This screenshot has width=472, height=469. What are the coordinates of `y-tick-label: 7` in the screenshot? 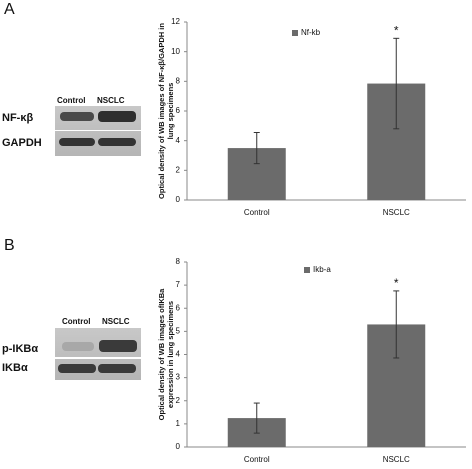 It's located at (178, 284).